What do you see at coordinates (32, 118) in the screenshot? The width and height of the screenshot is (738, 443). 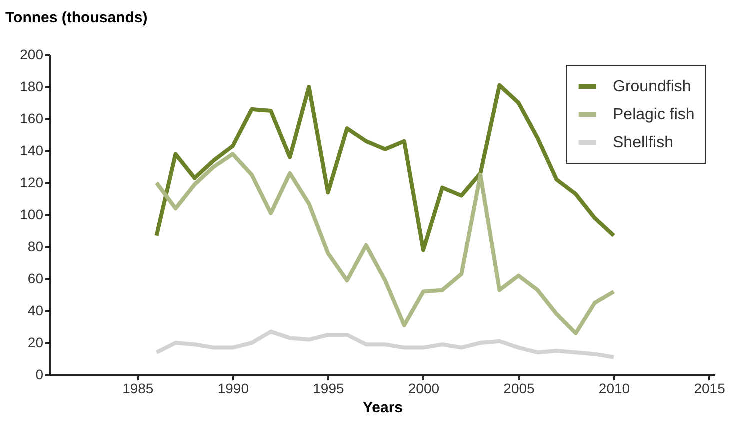 I see `y-tick-label: 160` at bounding box center [32, 118].